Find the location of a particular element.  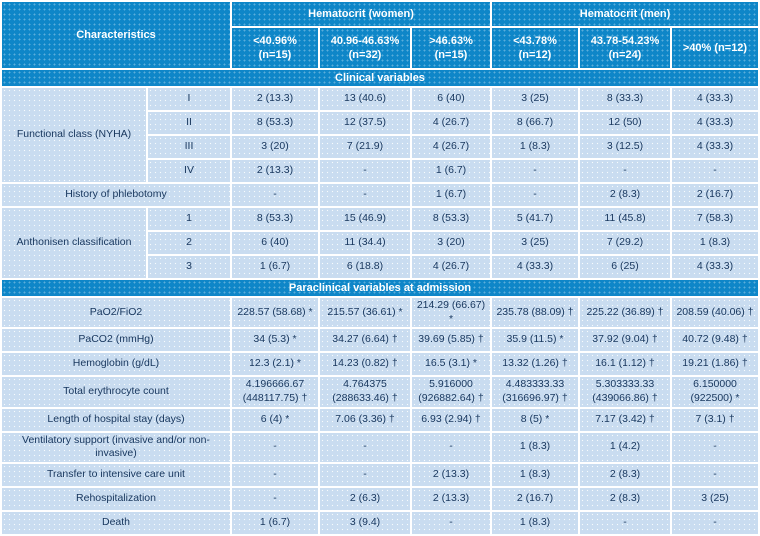

value-cell: 3 (20) is located at coordinates (451, 243).